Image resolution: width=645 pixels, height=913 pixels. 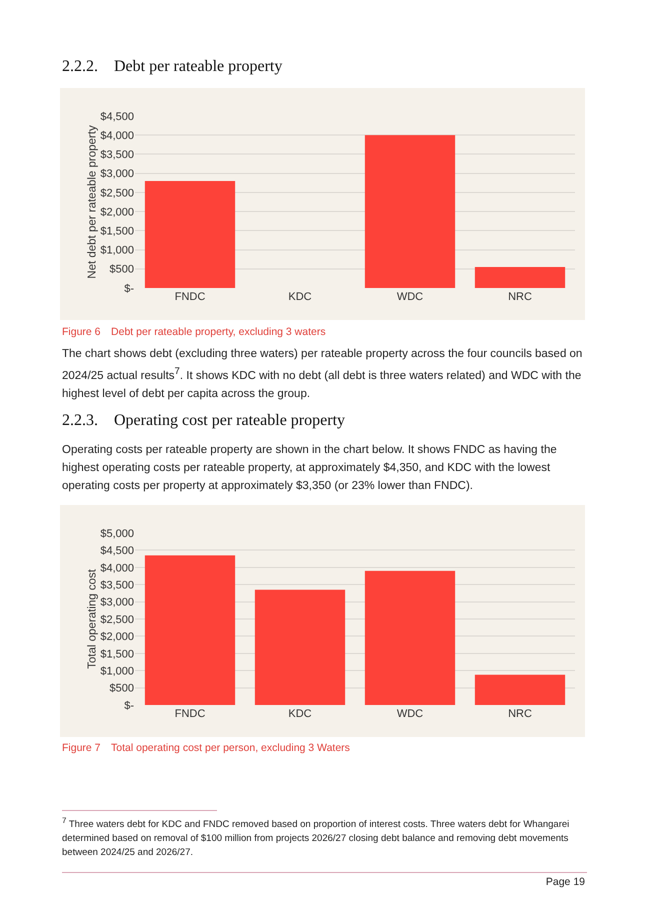 I want to click on caption: Figure 6 Debt per rateable property, excluding 3 waters, so click(x=194, y=332).